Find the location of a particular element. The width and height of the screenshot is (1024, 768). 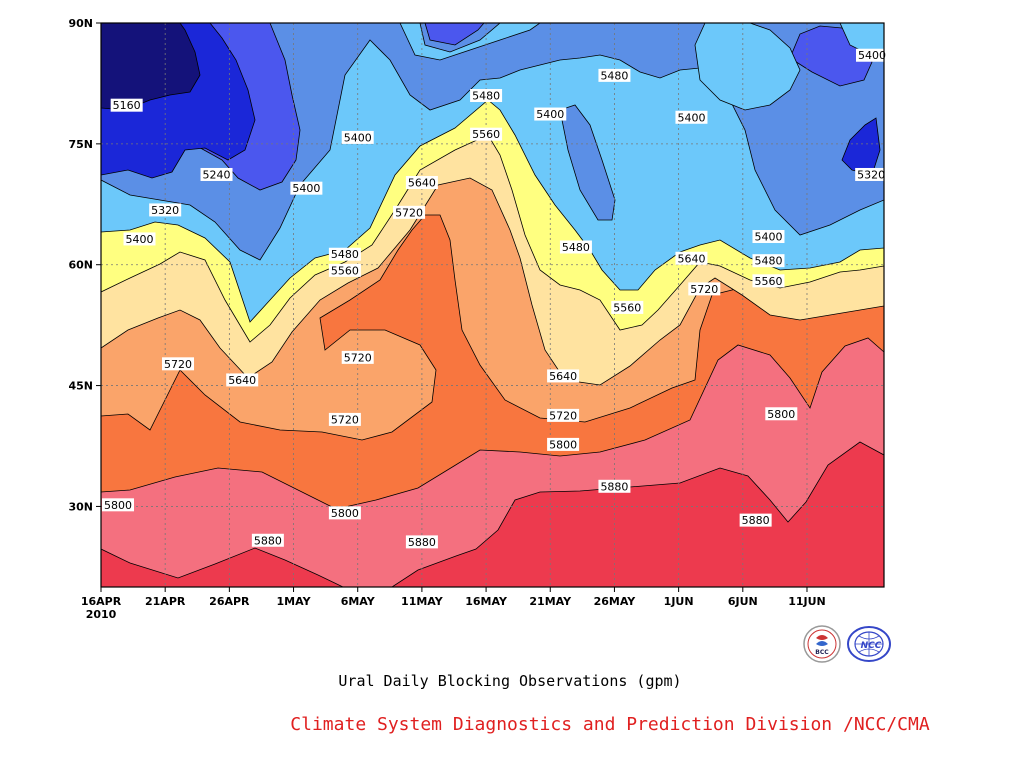

bcc-logo: BCC is located at coordinates (822, 644).